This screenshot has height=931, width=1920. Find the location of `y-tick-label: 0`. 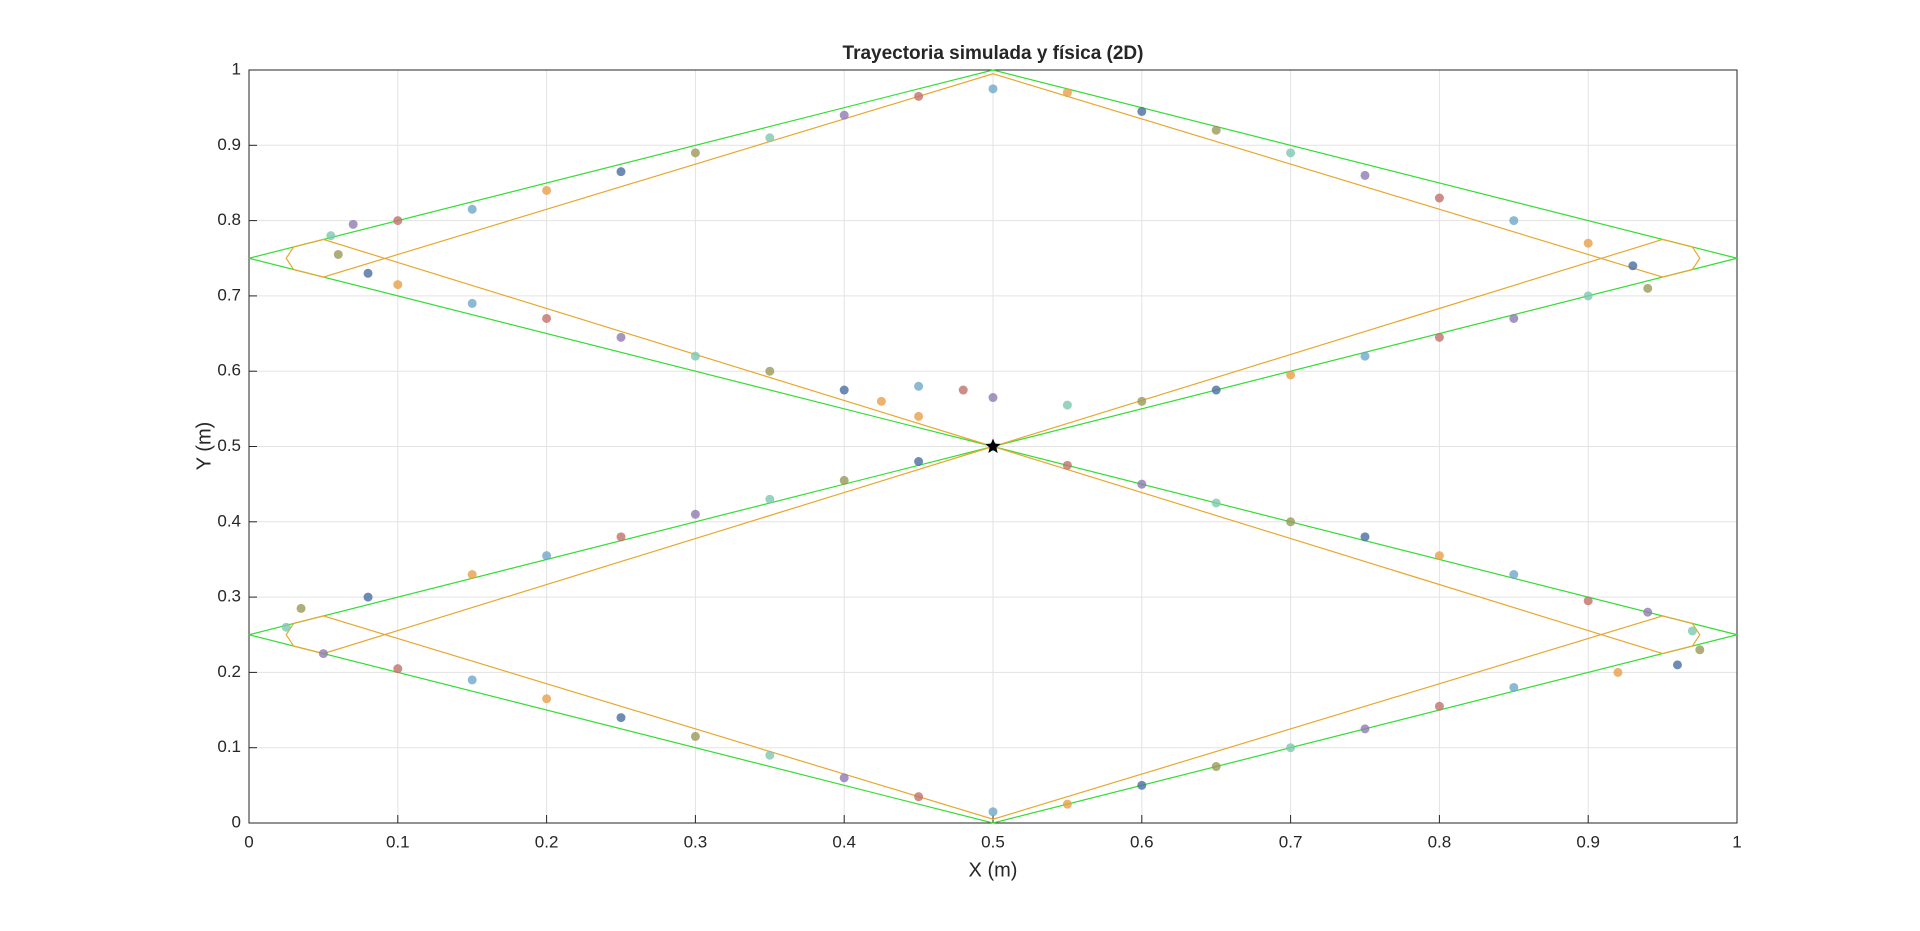

y-tick-label: 0 is located at coordinates (236, 821).